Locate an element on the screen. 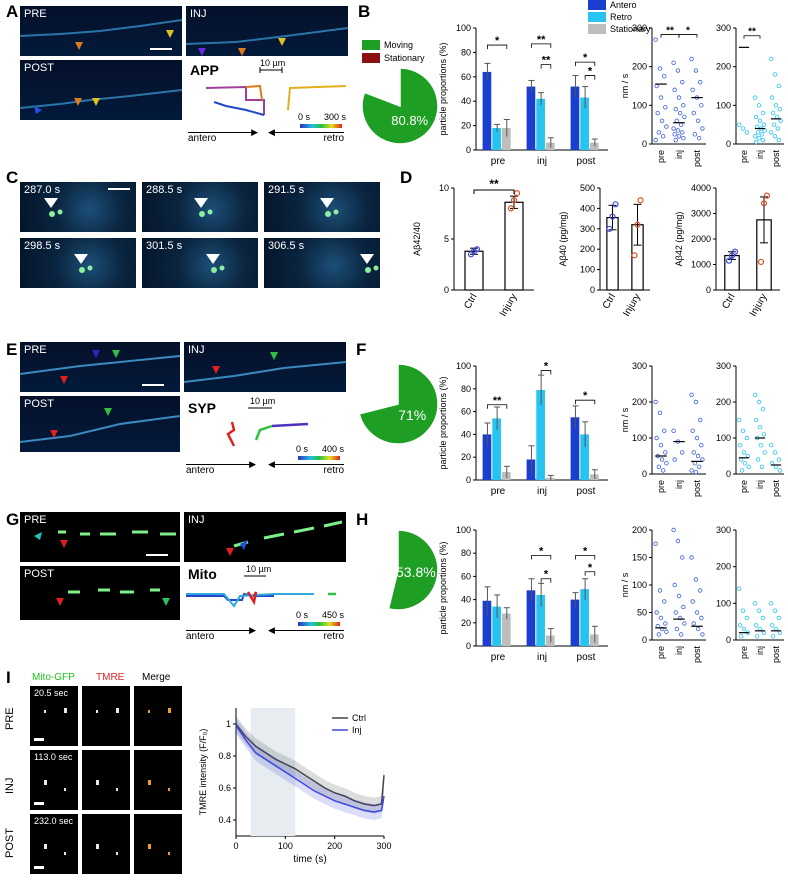 This screenshot has width=788, height=880. y-tick-label: 50 is located at coordinates (642, 613).